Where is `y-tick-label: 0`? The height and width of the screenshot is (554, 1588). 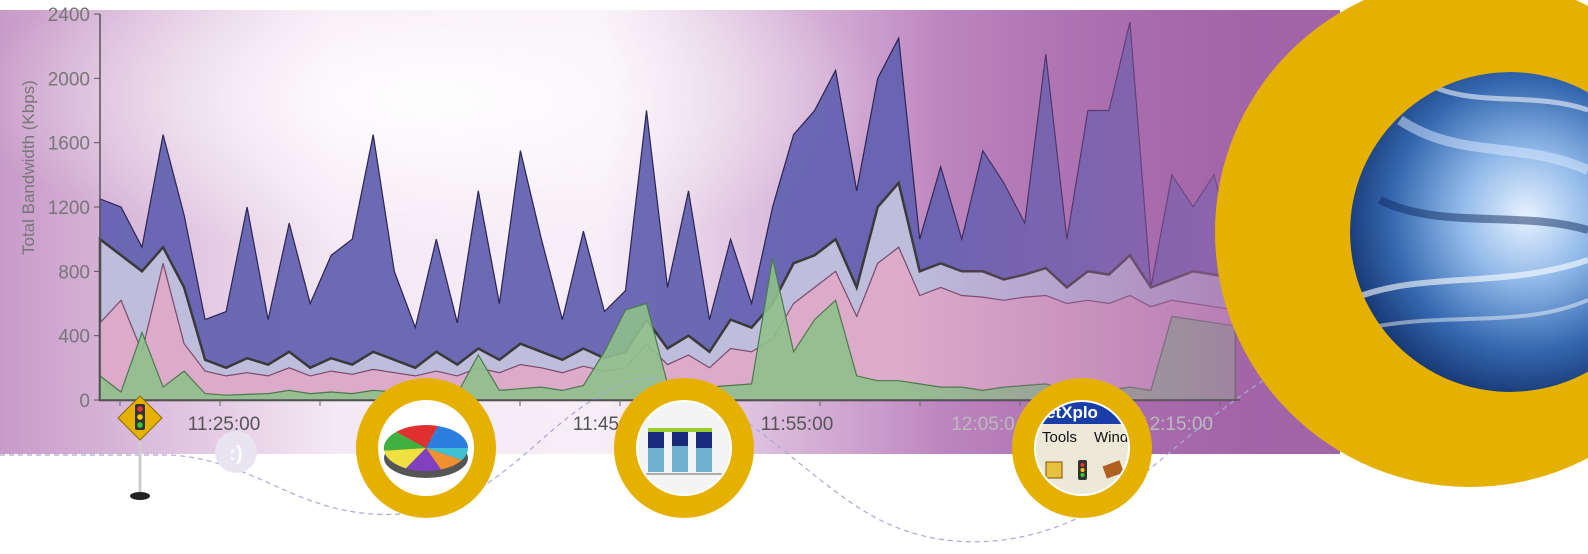
y-tick-label: 0 is located at coordinates (84, 401).